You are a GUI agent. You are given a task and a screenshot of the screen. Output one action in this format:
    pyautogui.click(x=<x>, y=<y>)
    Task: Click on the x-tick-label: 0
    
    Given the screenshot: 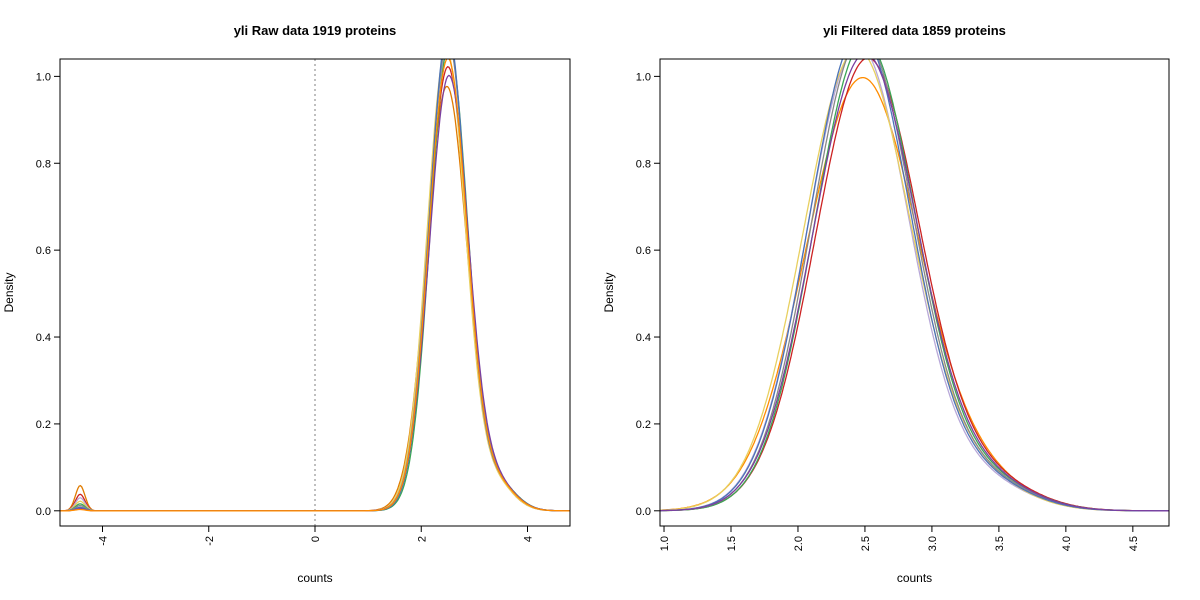 What is the action you would take?
    pyautogui.click(x=316, y=539)
    